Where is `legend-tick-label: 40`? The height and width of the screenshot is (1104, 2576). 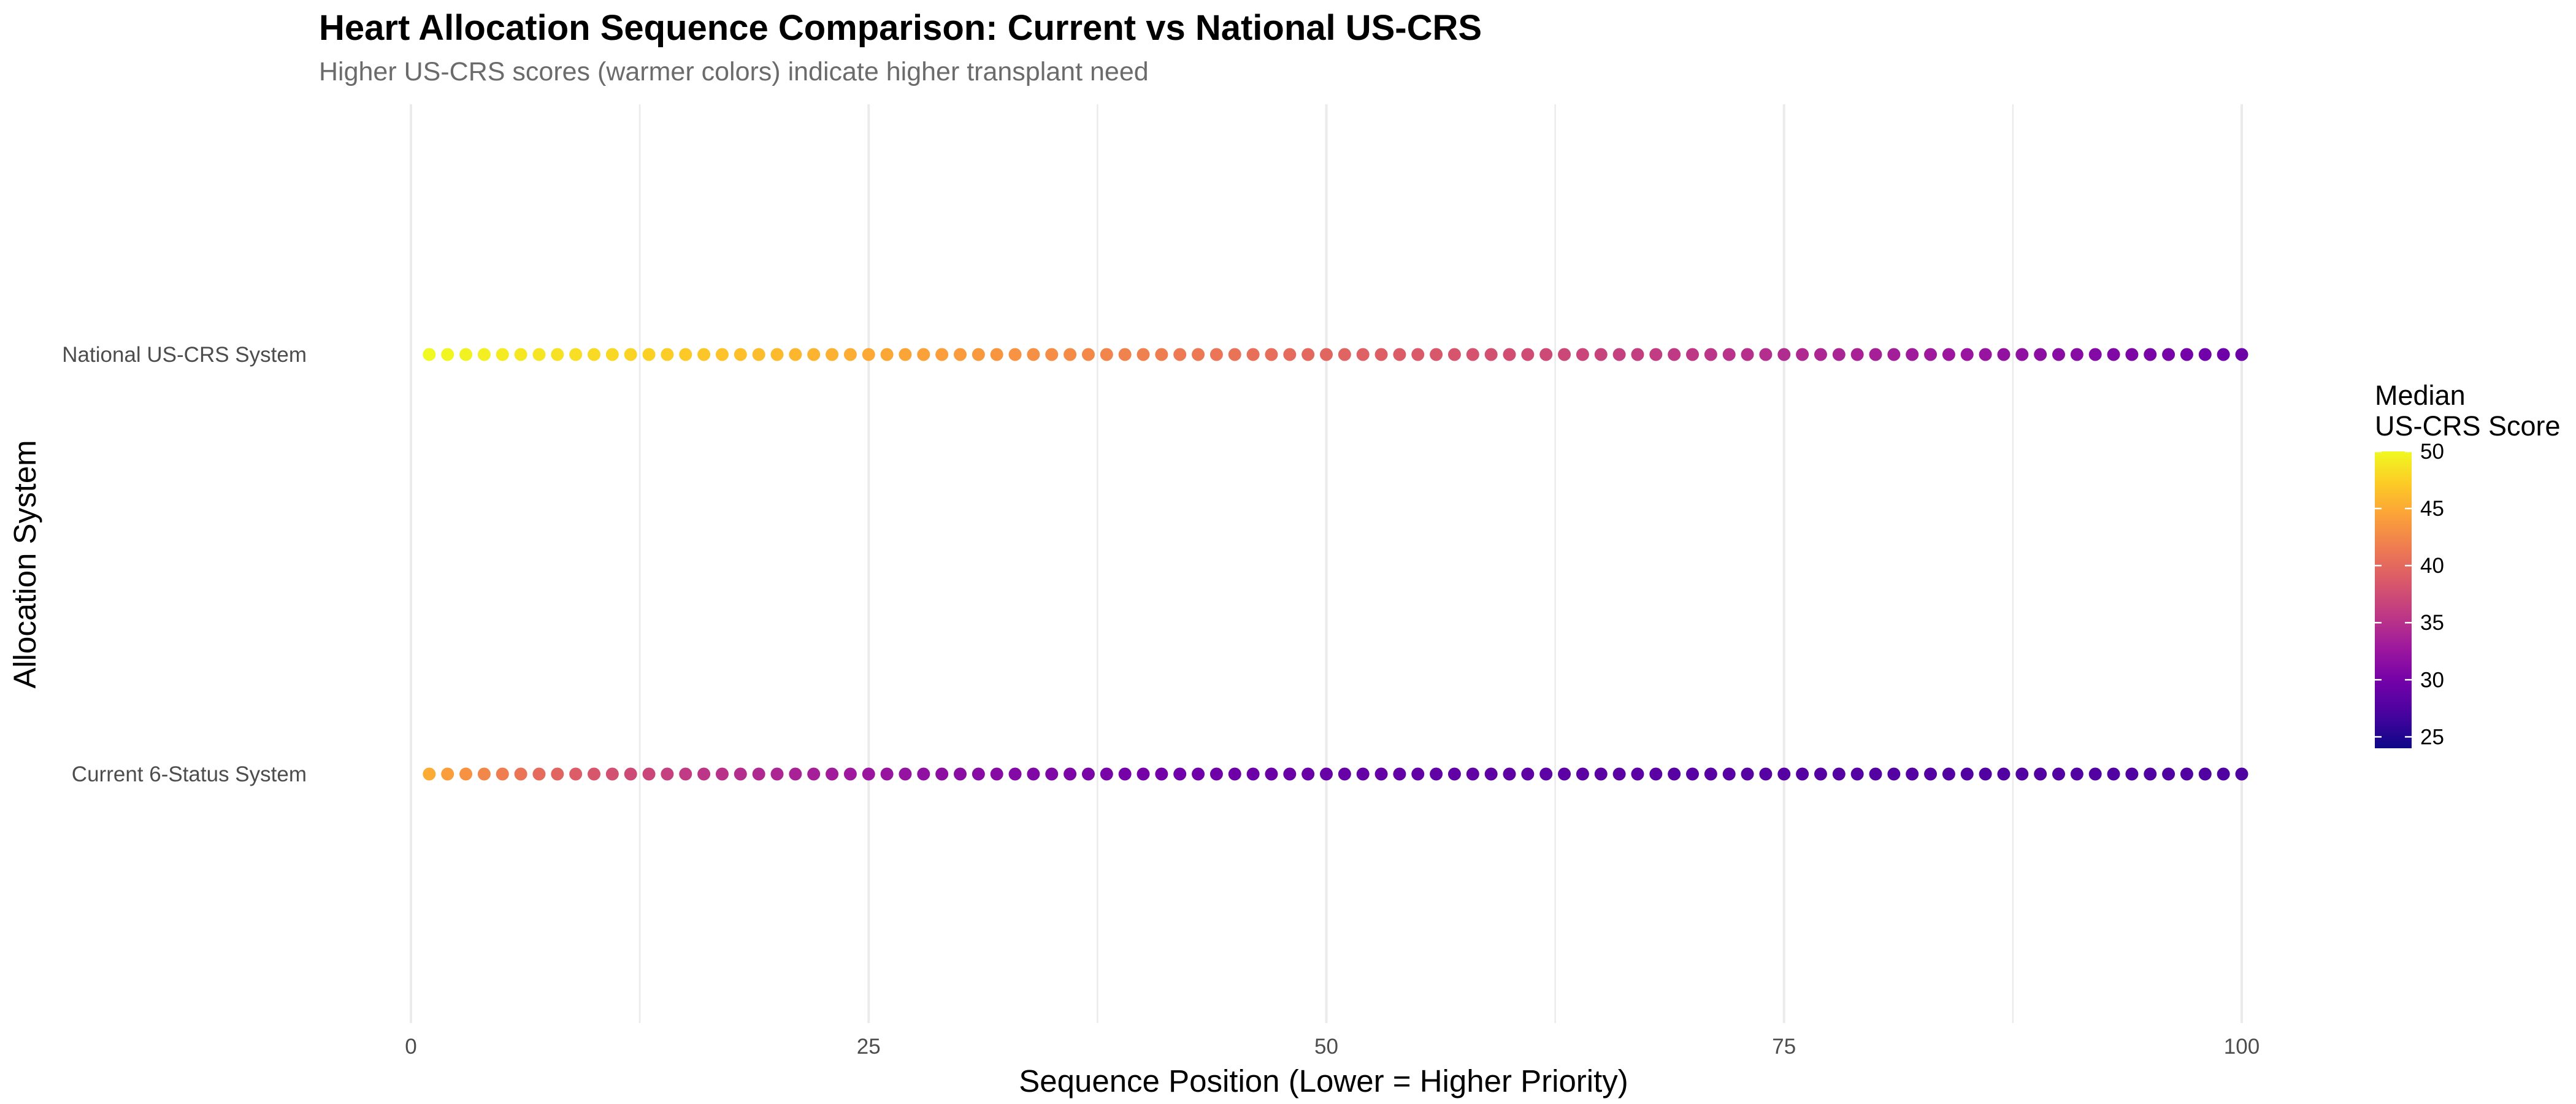
legend-tick-label: 40 is located at coordinates (2432, 566).